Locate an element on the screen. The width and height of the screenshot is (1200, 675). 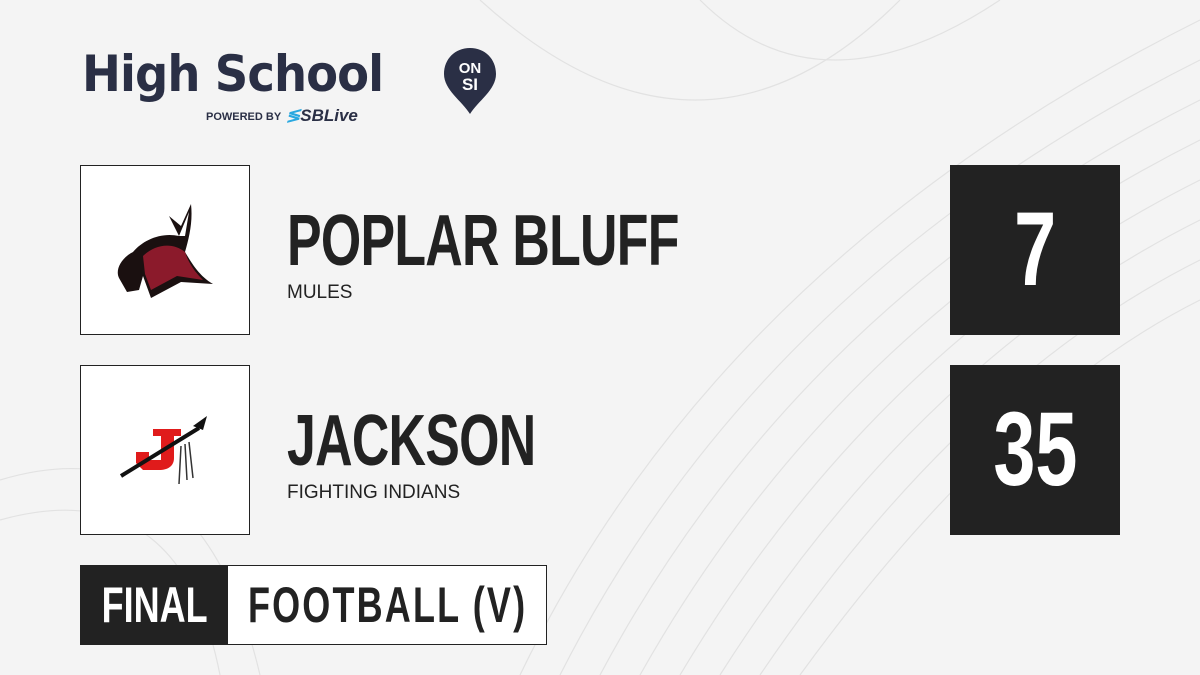
j-spear-logo-icon is located at coordinates (163, 450).